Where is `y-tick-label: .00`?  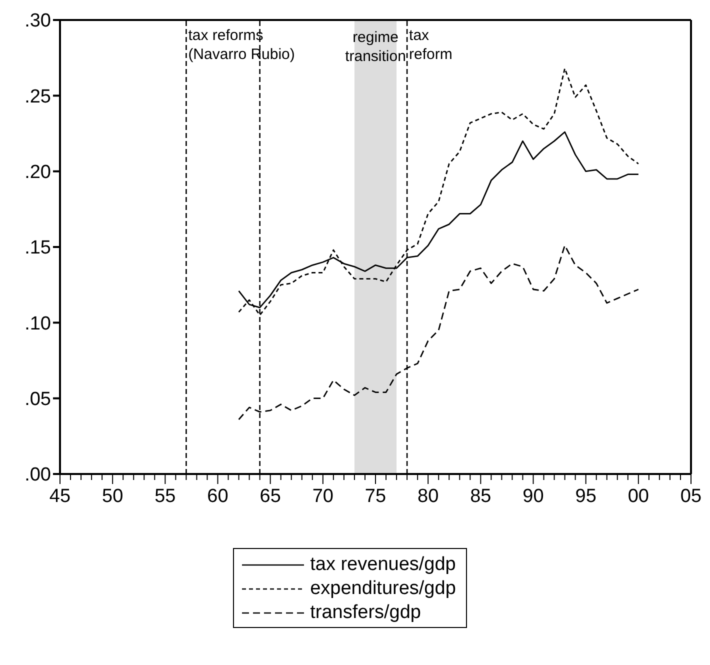 y-tick-label: .00 is located at coordinates (37, 475).